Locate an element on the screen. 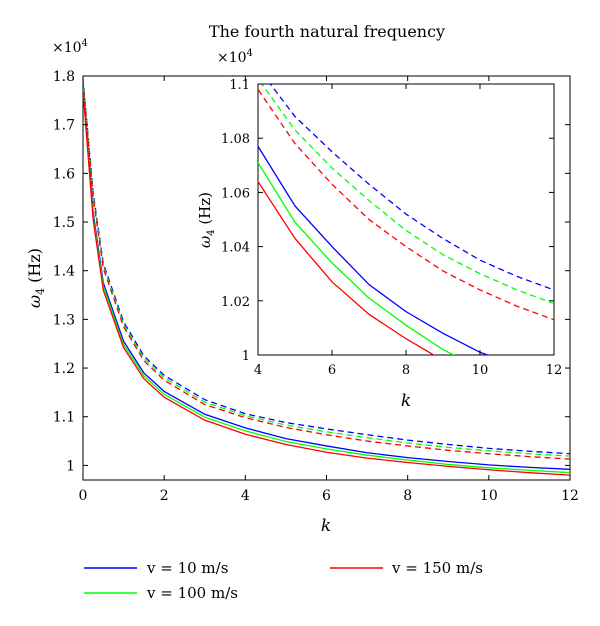 The width and height of the screenshot is (600, 626). inset-x-tick-label: 6 is located at coordinates (332, 370).